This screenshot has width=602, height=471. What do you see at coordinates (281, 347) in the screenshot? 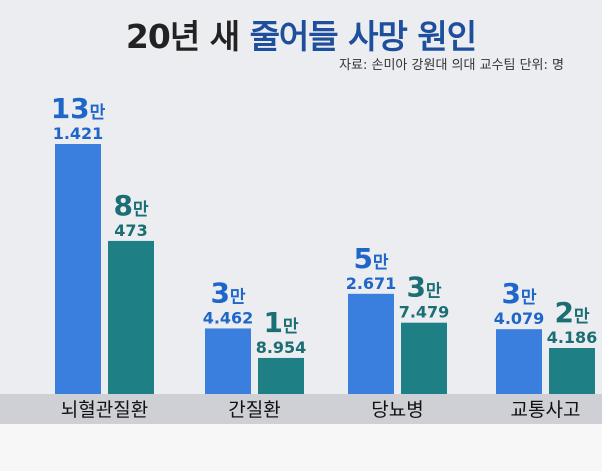
I see `data-label-small: 8.954` at bounding box center [281, 347].